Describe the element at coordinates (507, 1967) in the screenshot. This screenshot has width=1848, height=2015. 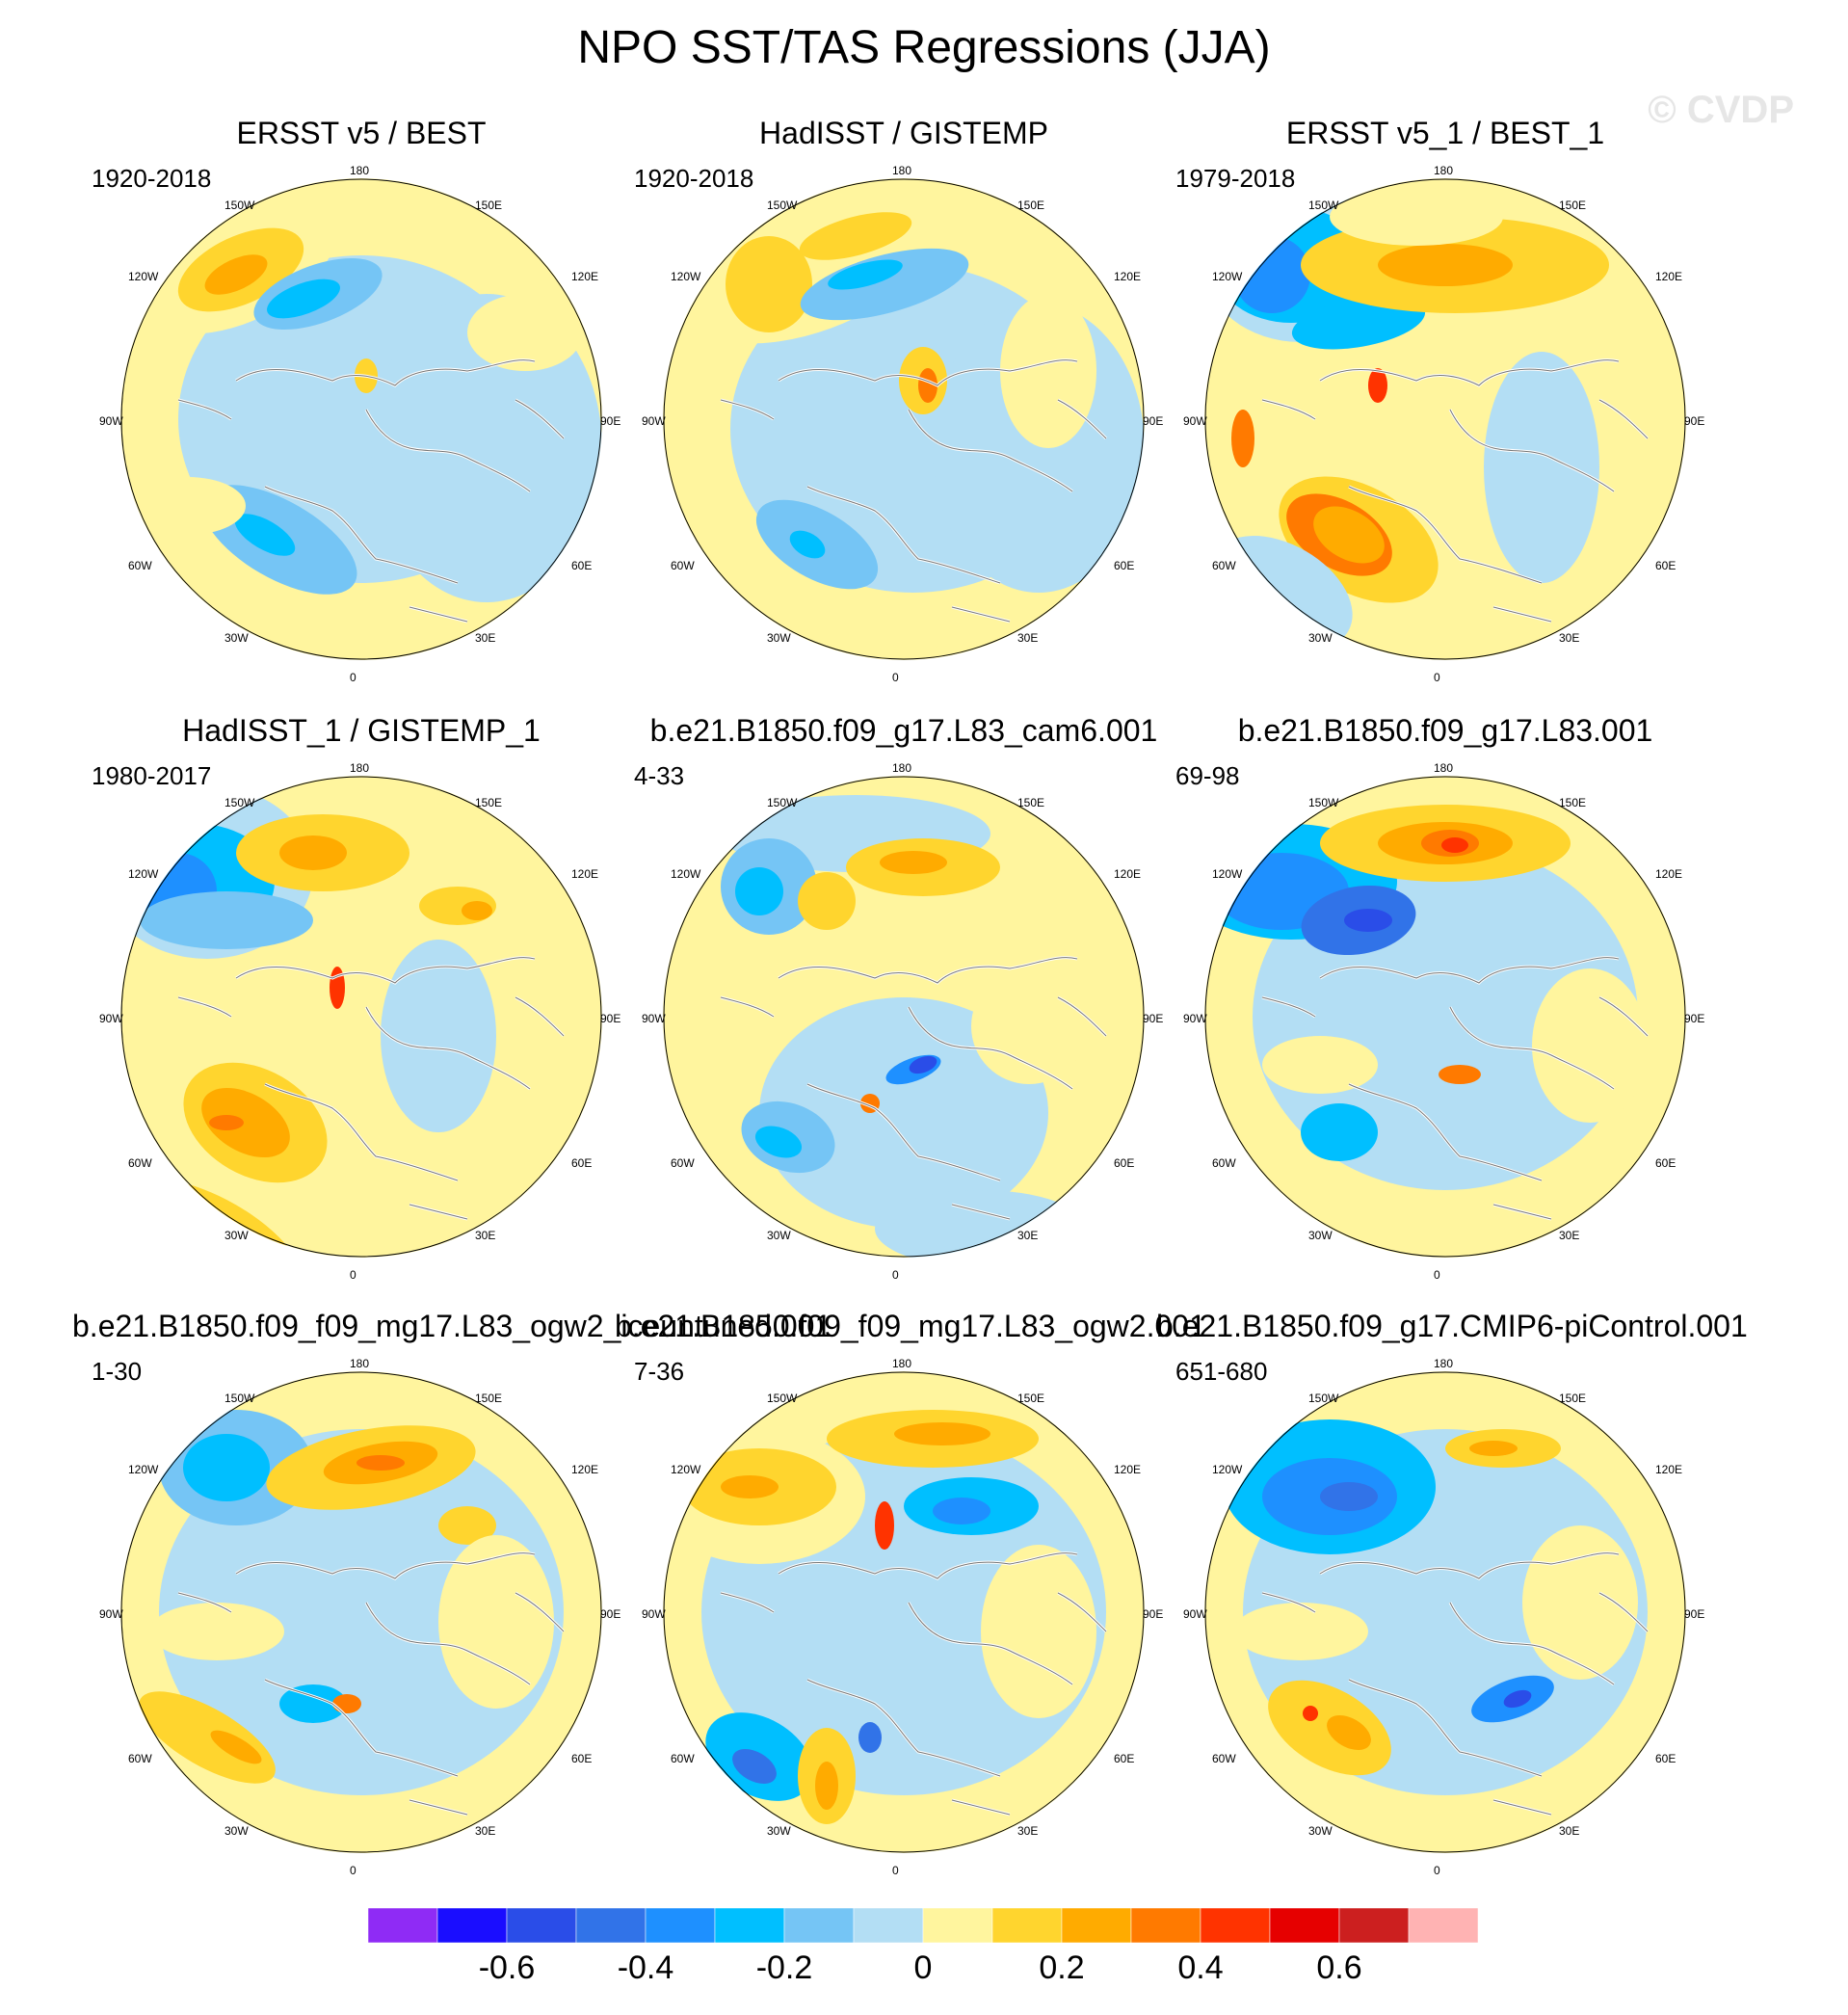
I see `colorbar-label: -0.6` at that location.